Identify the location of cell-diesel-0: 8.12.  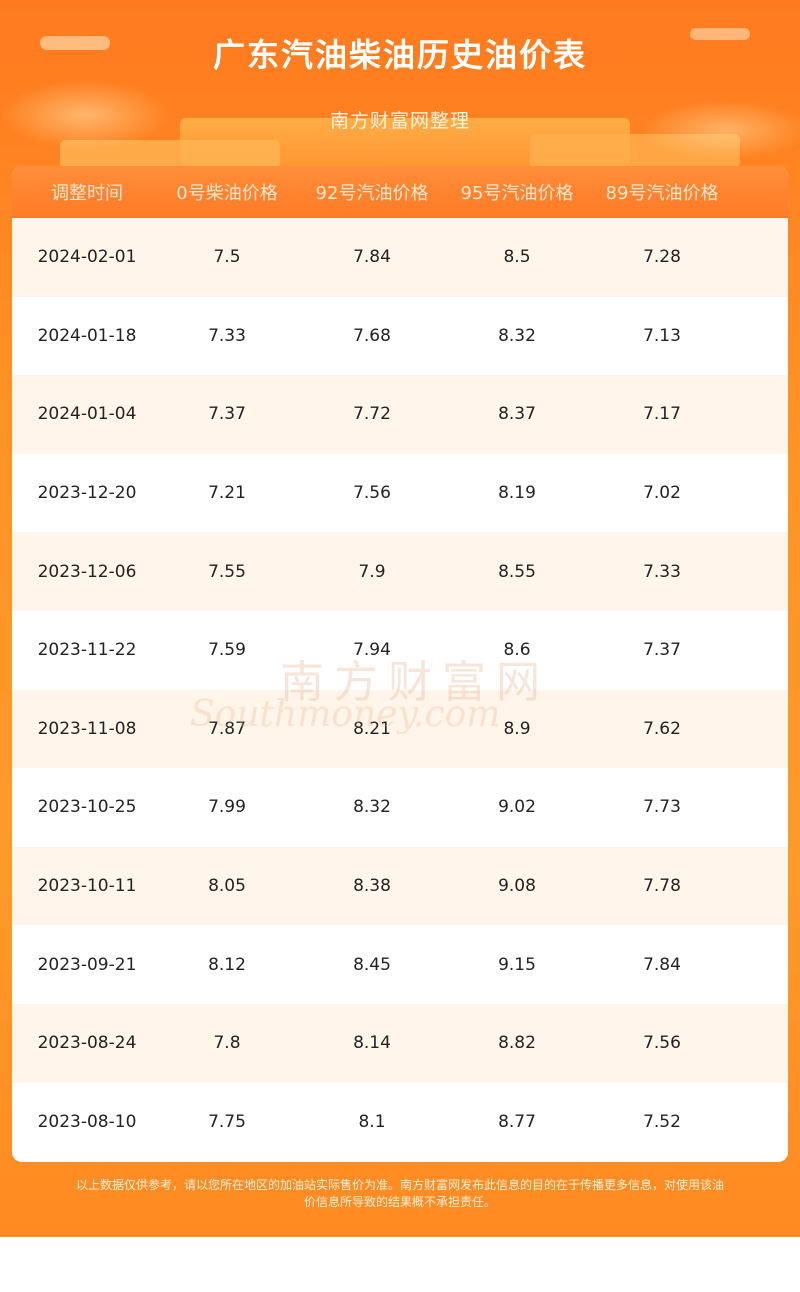
(227, 964).